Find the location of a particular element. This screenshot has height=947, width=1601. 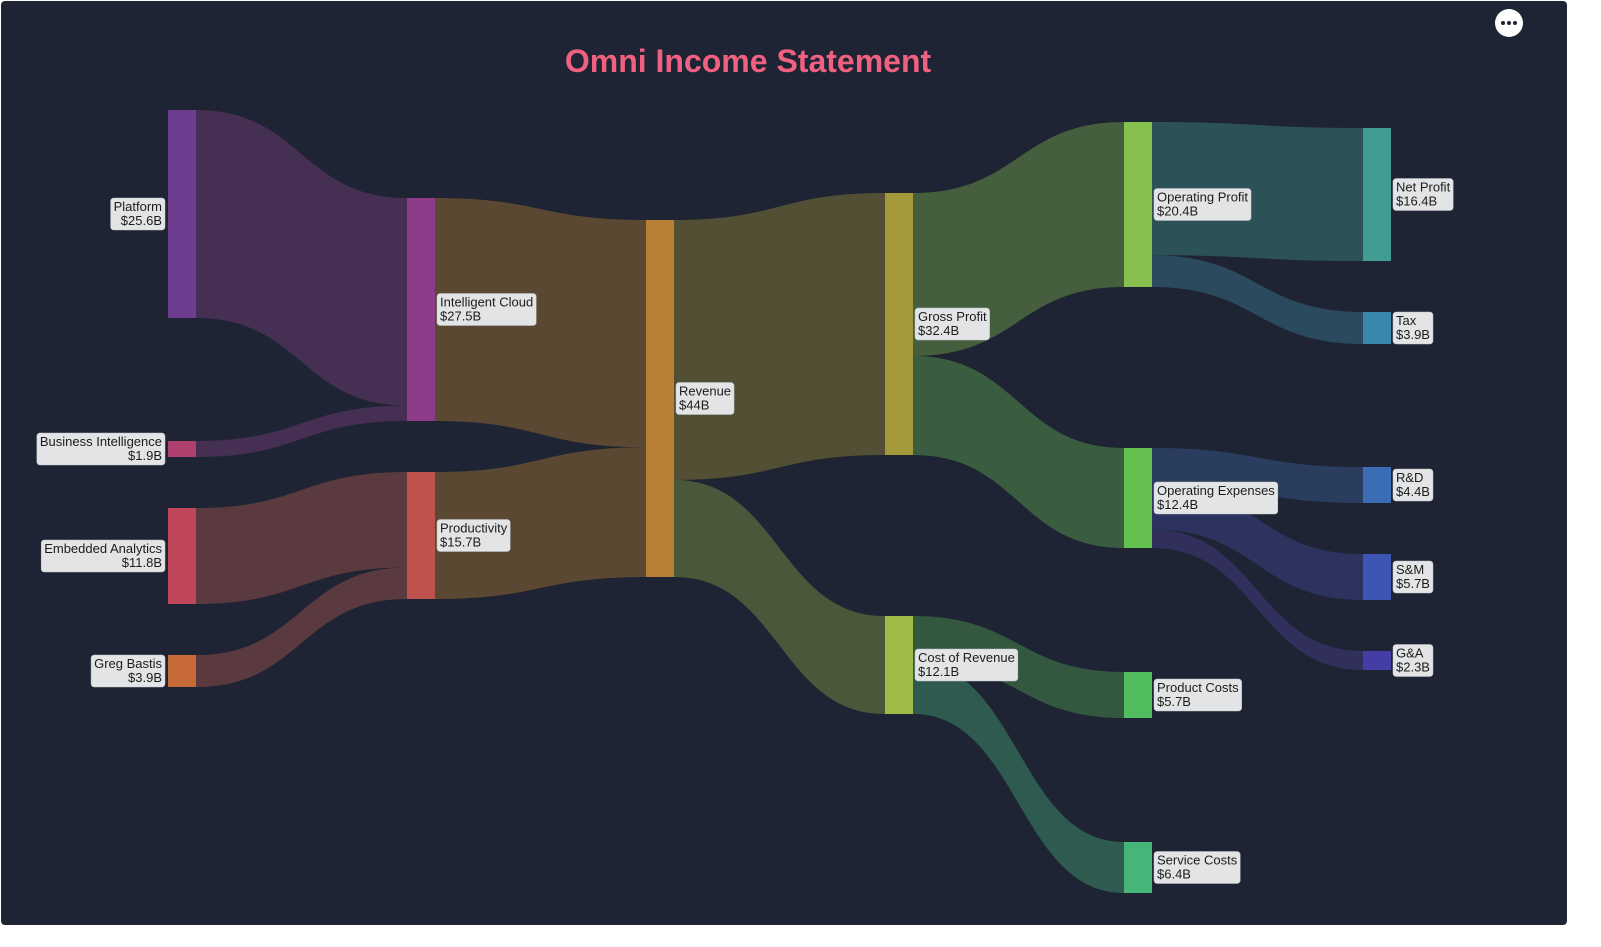

more-options-button is located at coordinates (1509, 23).